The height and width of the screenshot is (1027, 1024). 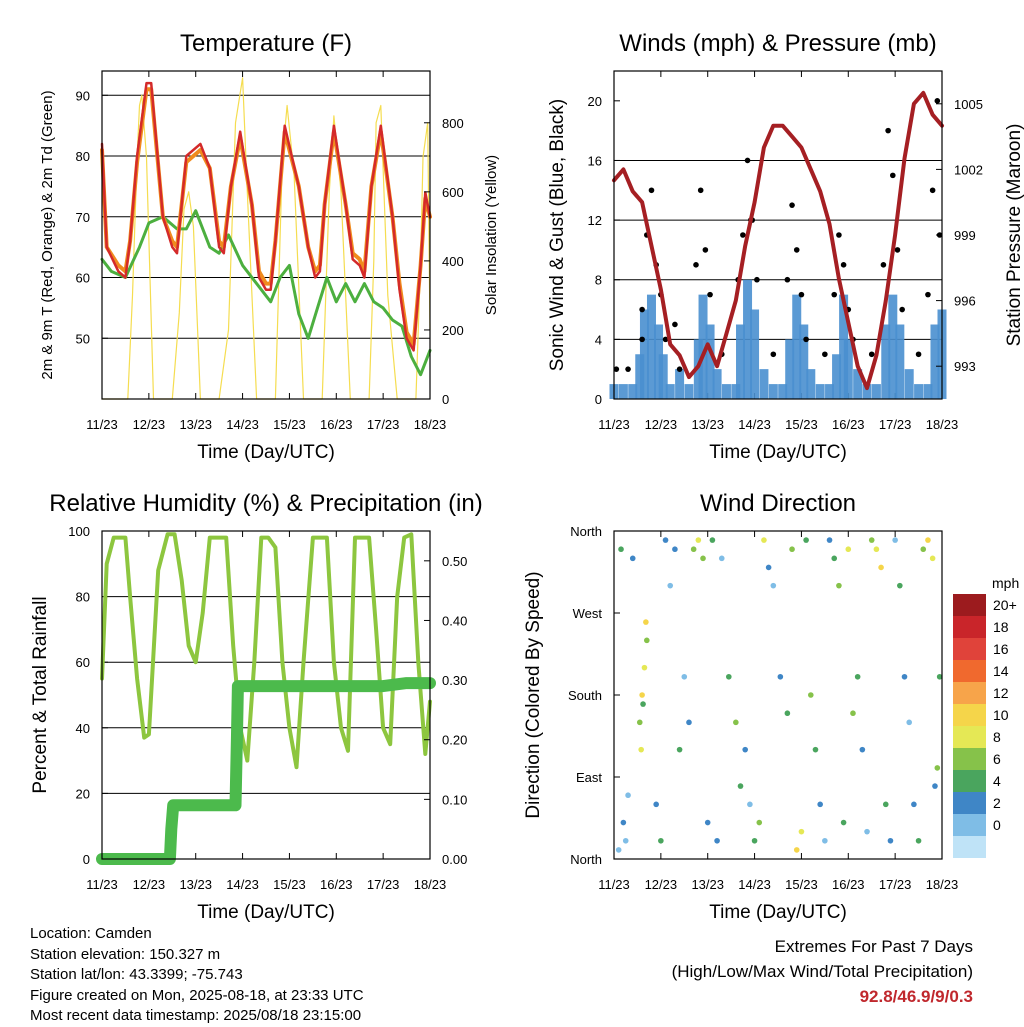 What do you see at coordinates (266, 293) in the screenshot?
I see `dewpoint-line` at bounding box center [266, 293].